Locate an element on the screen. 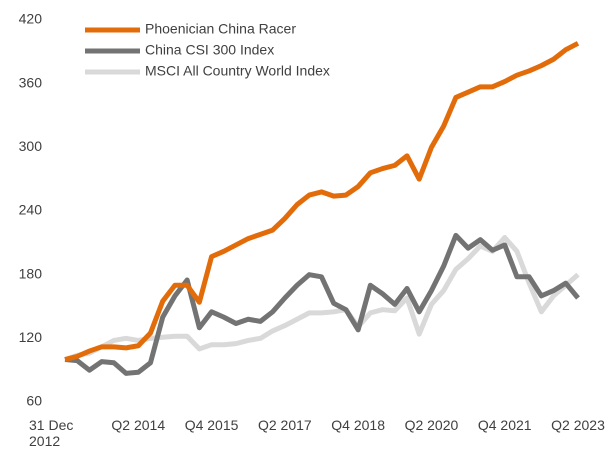 The height and width of the screenshot is (454, 610). y-tick-label: 180 is located at coordinates (31, 273).